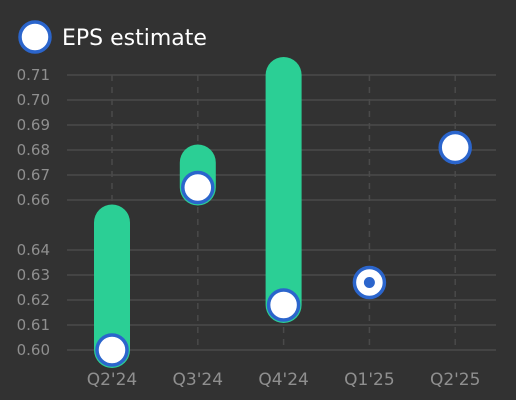 The image size is (516, 400). What do you see at coordinates (33, 350) in the screenshot?
I see `y-tick-label: 0.60` at bounding box center [33, 350].